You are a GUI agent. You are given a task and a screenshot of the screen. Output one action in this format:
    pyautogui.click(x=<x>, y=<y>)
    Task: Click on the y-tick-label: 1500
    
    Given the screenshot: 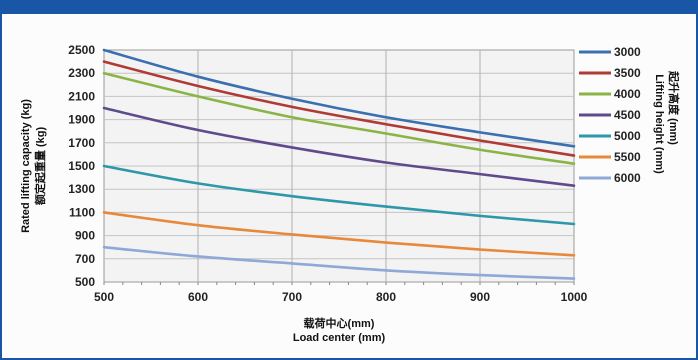 What is the action you would take?
    pyautogui.click(x=81, y=166)
    